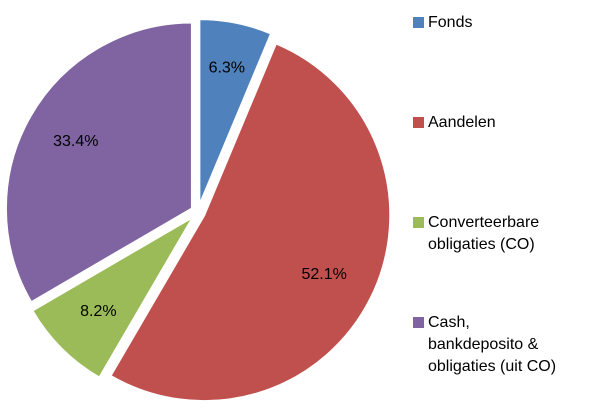  I want to click on legend-item: Converteerbare obligaties (CO), so click(503, 234).